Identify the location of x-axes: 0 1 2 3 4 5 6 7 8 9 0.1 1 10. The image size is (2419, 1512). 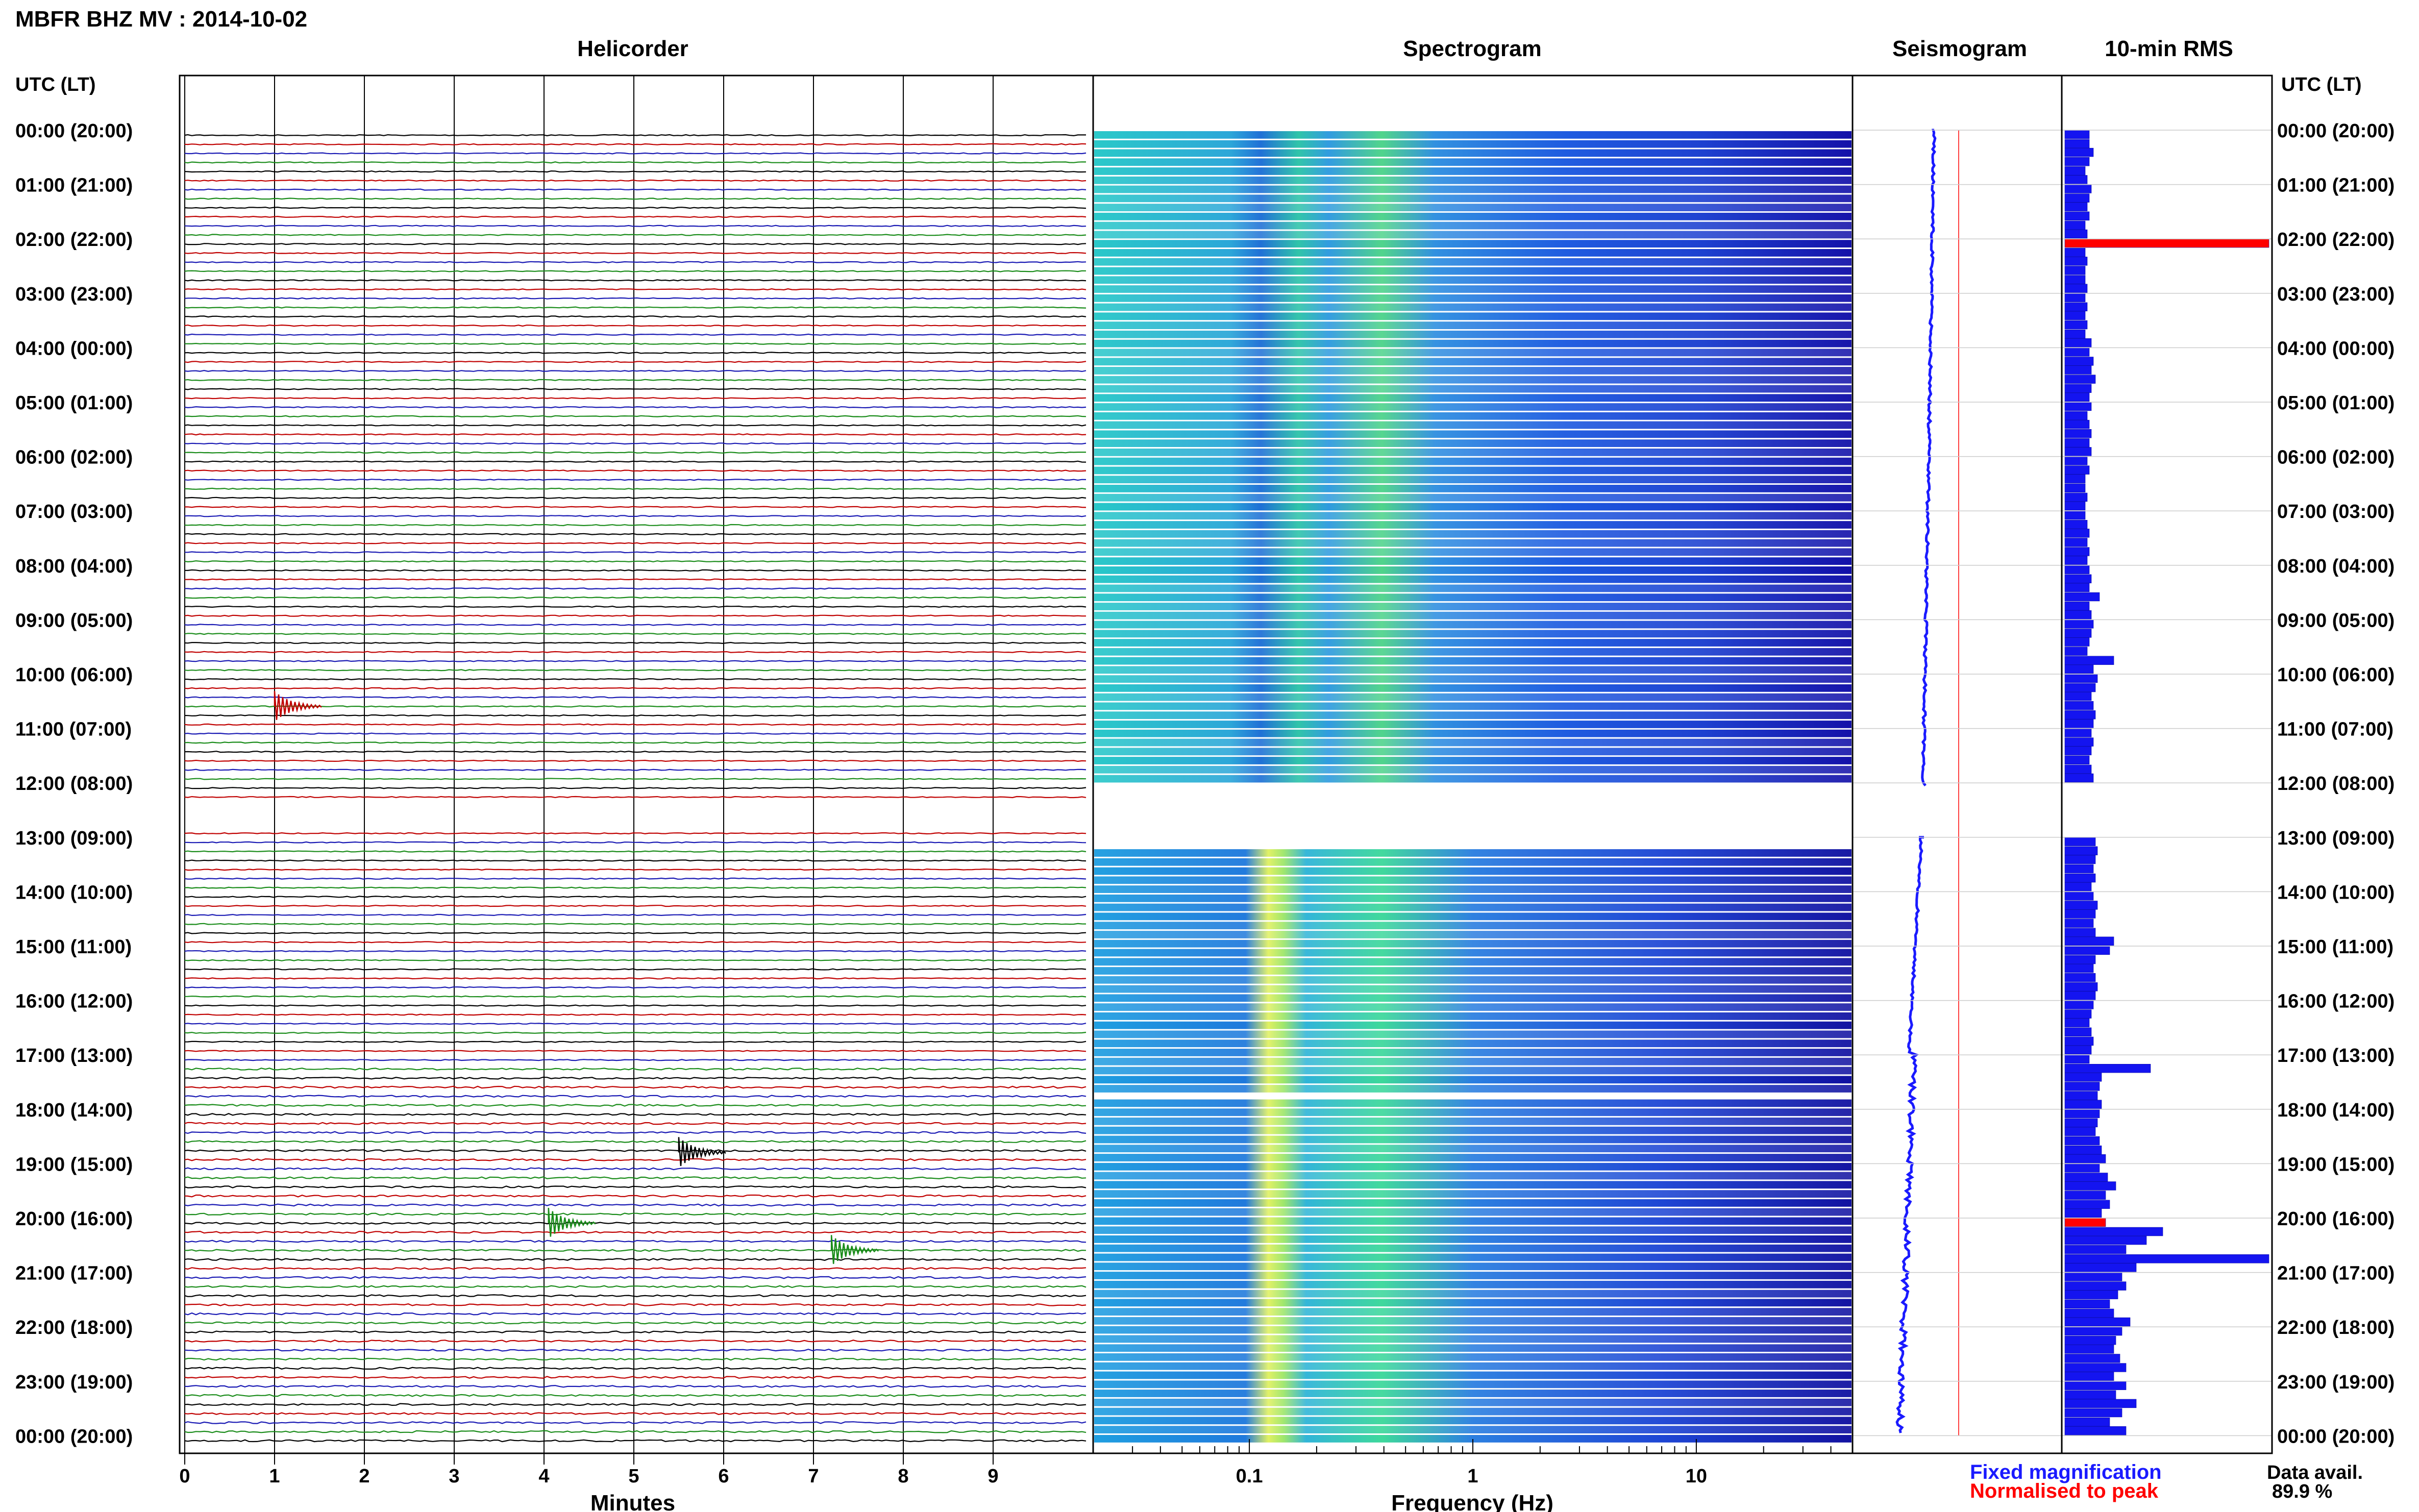
(943, 1470).